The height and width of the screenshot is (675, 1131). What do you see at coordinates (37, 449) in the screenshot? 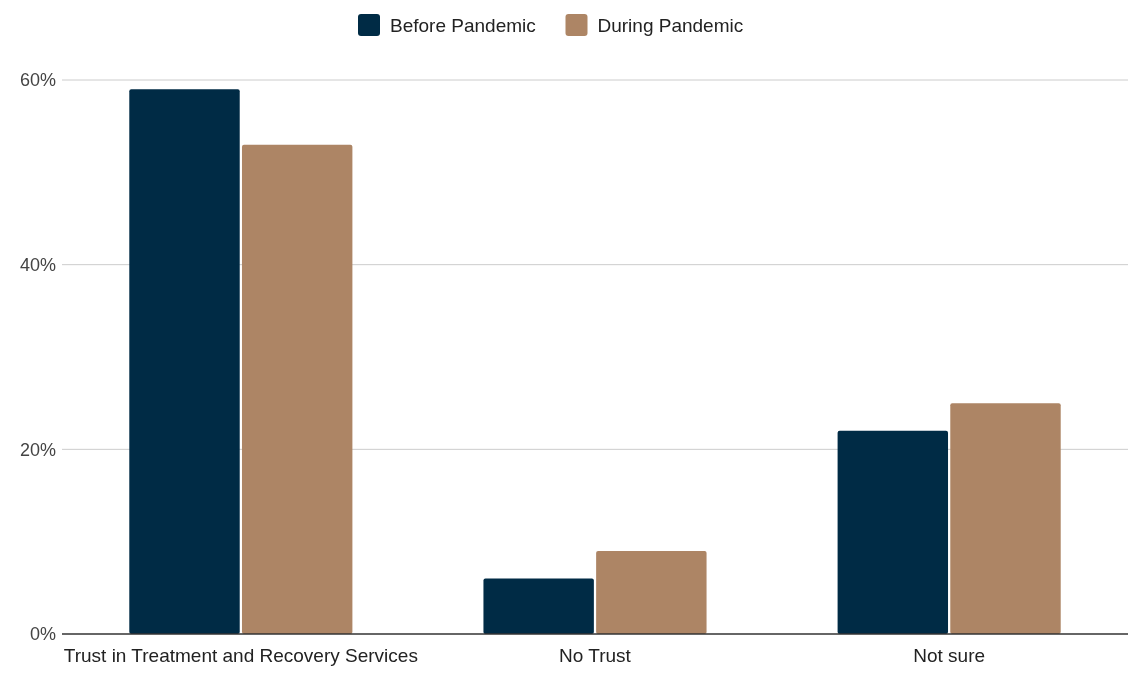
I see `y-tick-label: 20%` at bounding box center [37, 449].